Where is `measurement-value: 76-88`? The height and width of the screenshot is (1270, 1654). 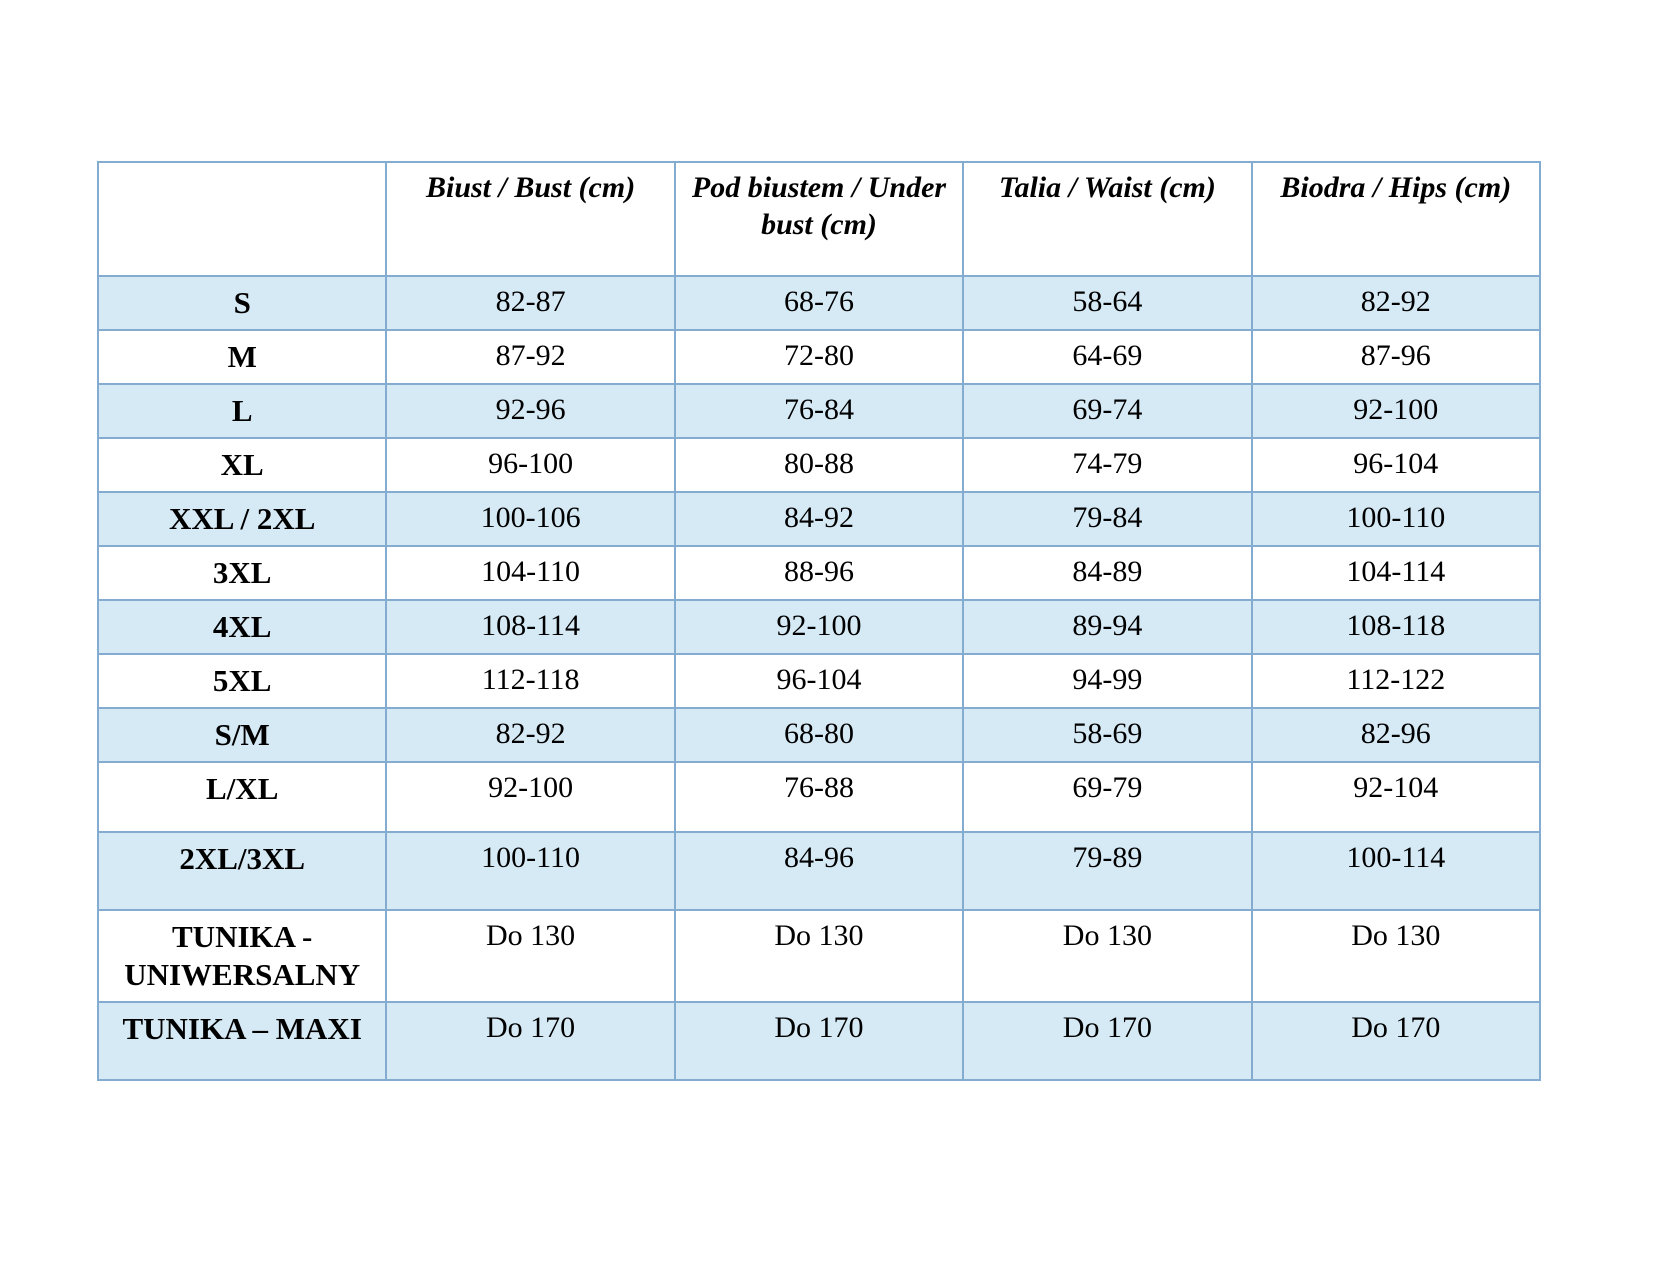 measurement-value: 76-88 is located at coordinates (819, 797).